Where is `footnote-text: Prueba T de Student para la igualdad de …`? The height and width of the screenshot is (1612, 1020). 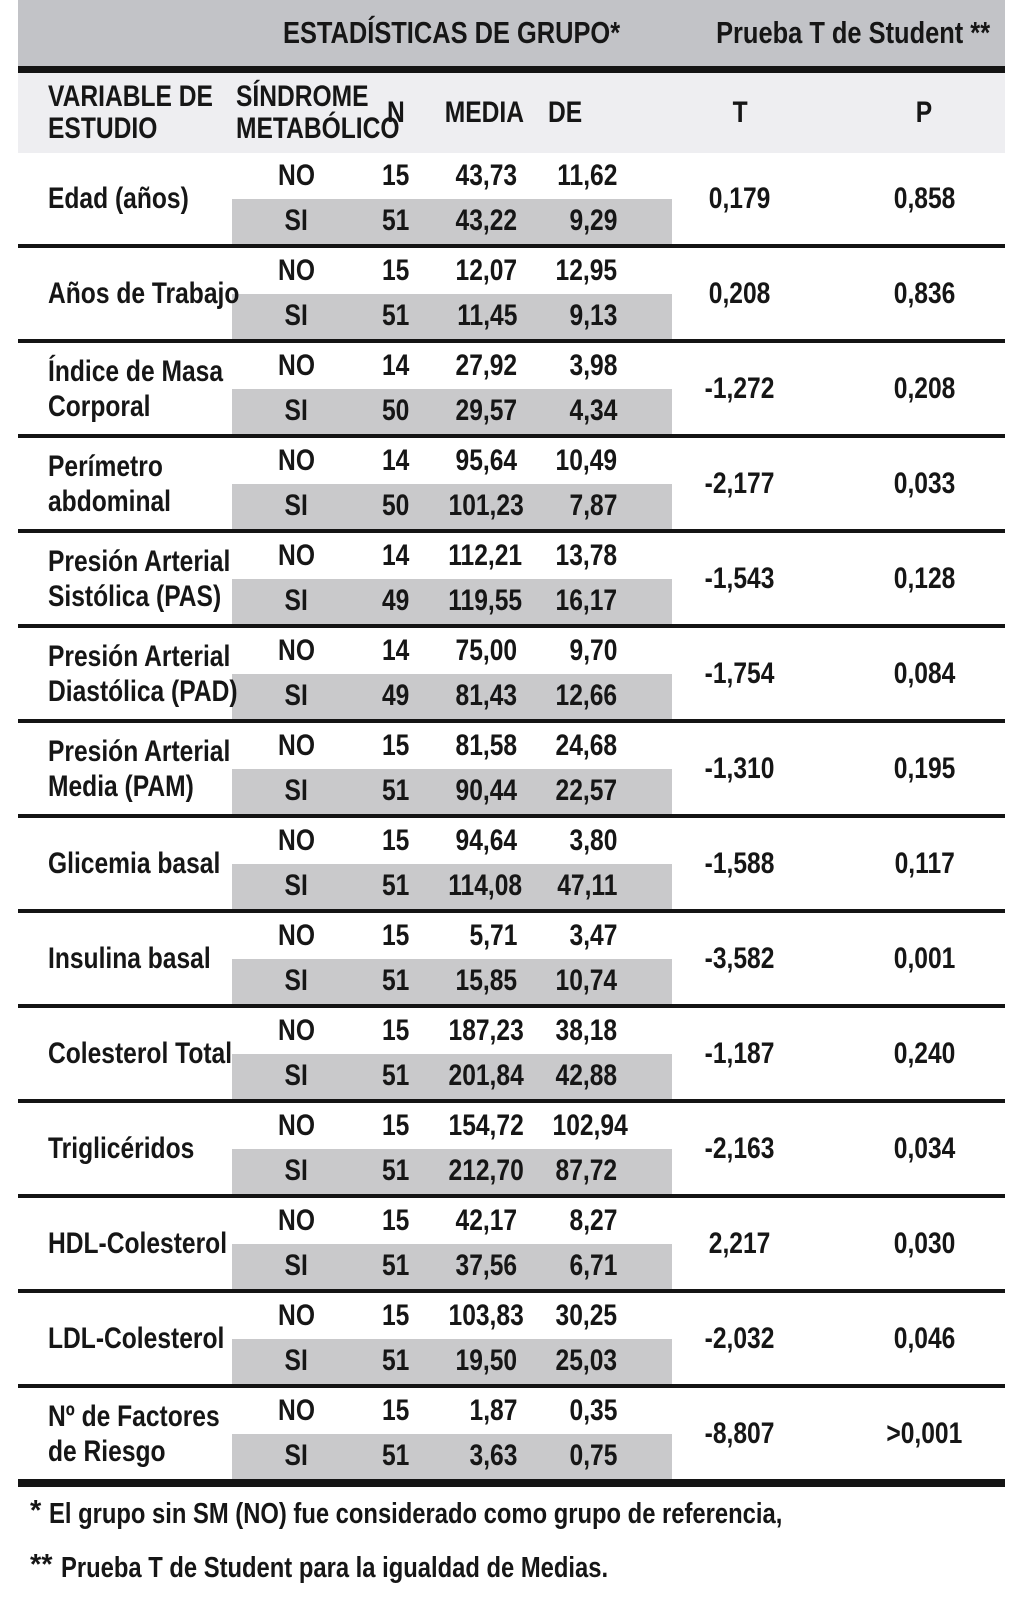
footnote-text: Prueba T de Student para la igualdad de … is located at coordinates (334, 1568).